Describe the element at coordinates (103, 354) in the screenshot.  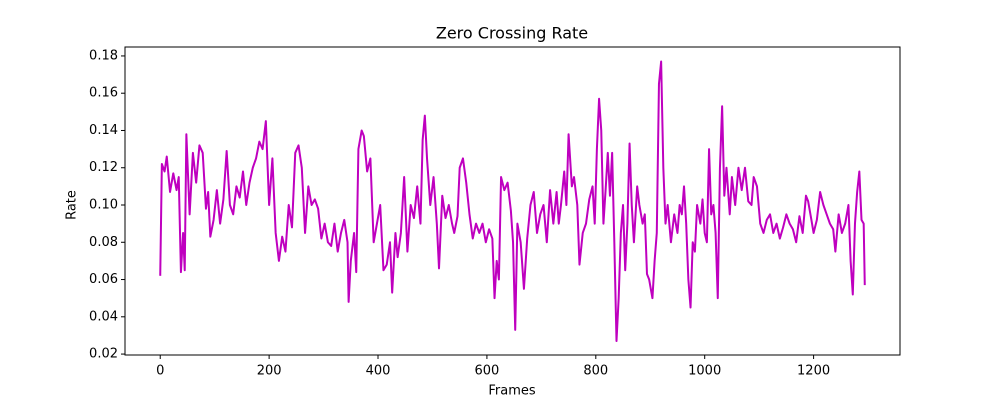
I see `y-tick-label: 0.02` at that location.